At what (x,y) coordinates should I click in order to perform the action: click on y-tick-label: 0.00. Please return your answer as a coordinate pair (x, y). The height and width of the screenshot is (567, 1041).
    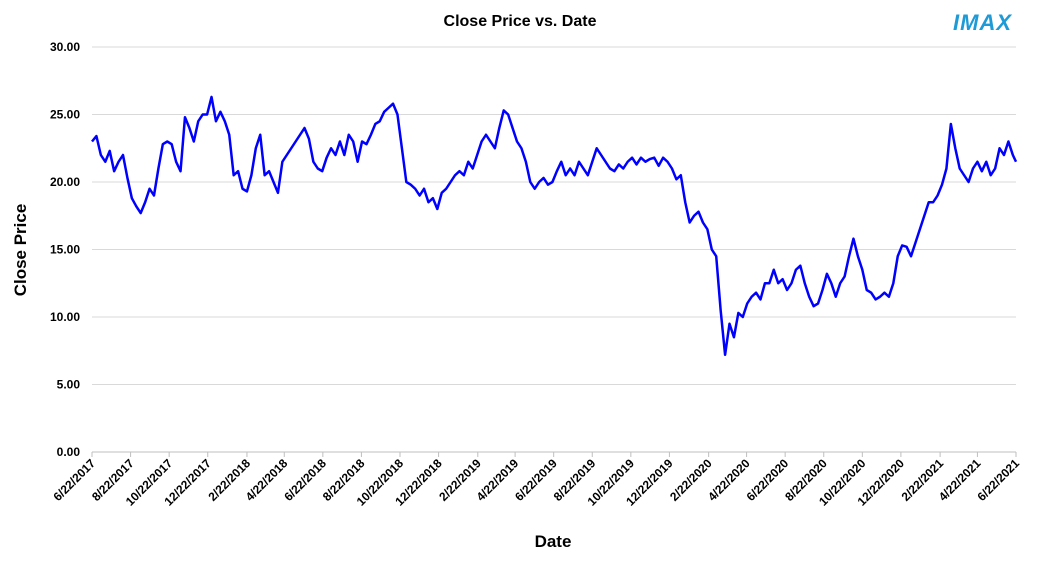
    Looking at the image, I should click on (69, 452).